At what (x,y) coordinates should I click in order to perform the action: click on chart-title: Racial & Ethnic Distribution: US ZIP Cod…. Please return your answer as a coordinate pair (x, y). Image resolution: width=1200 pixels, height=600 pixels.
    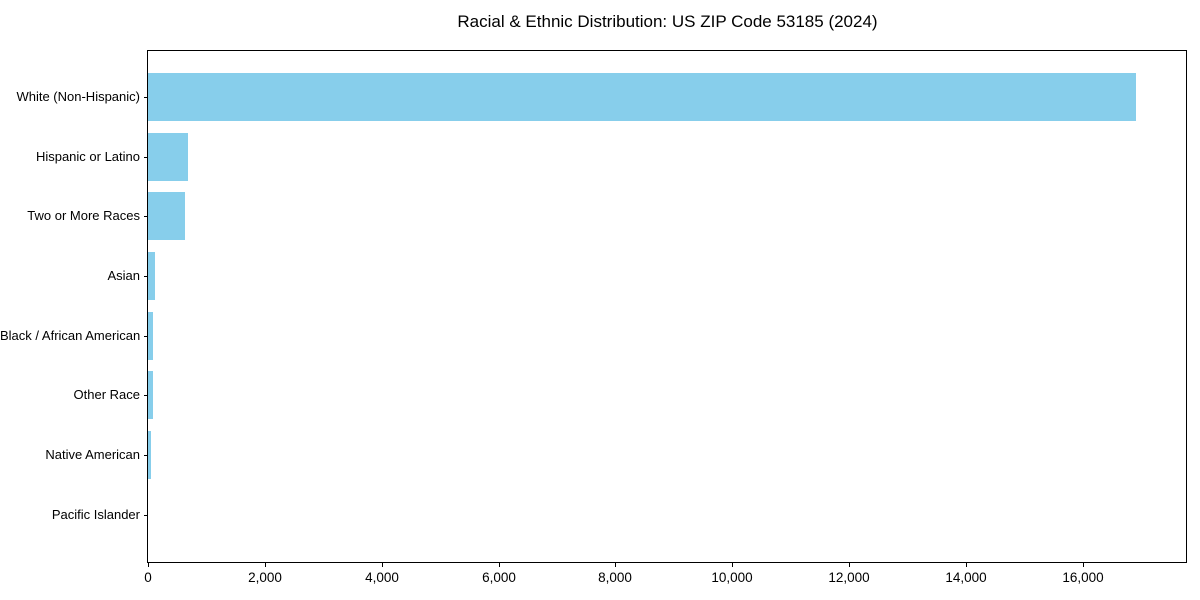
    Looking at the image, I should click on (667, 21).